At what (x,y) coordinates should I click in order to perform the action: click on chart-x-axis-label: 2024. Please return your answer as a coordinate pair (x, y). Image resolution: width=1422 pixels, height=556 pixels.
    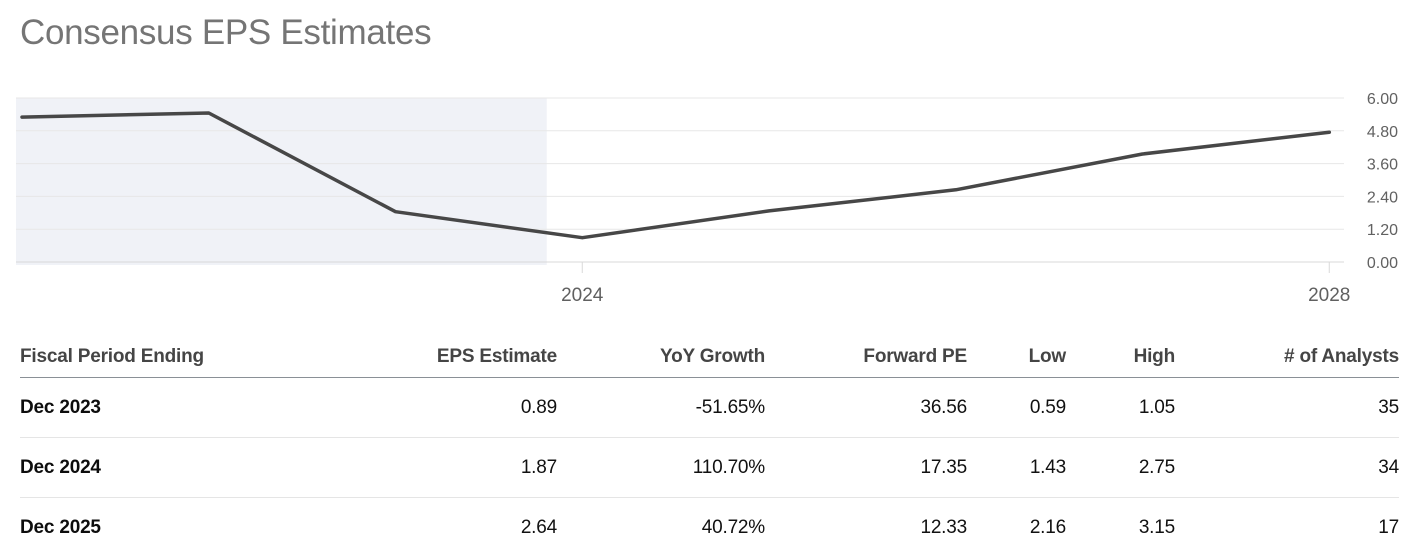
    Looking at the image, I should click on (582, 295).